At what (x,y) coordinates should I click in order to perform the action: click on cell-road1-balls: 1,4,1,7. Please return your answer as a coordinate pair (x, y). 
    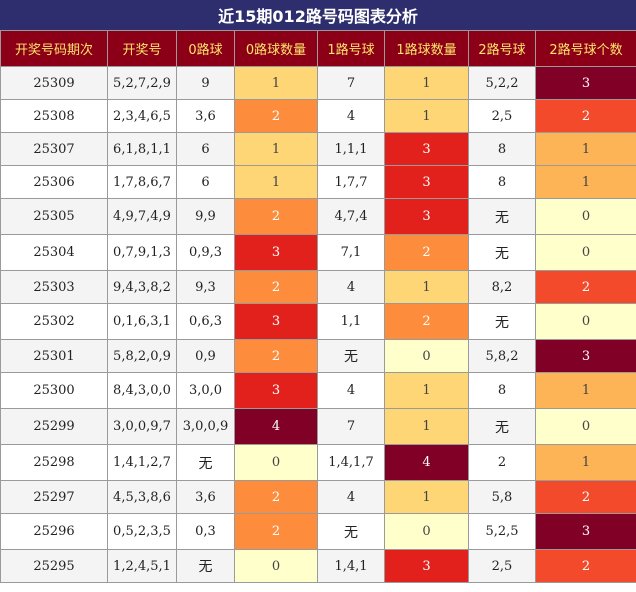
    Looking at the image, I should click on (351, 462).